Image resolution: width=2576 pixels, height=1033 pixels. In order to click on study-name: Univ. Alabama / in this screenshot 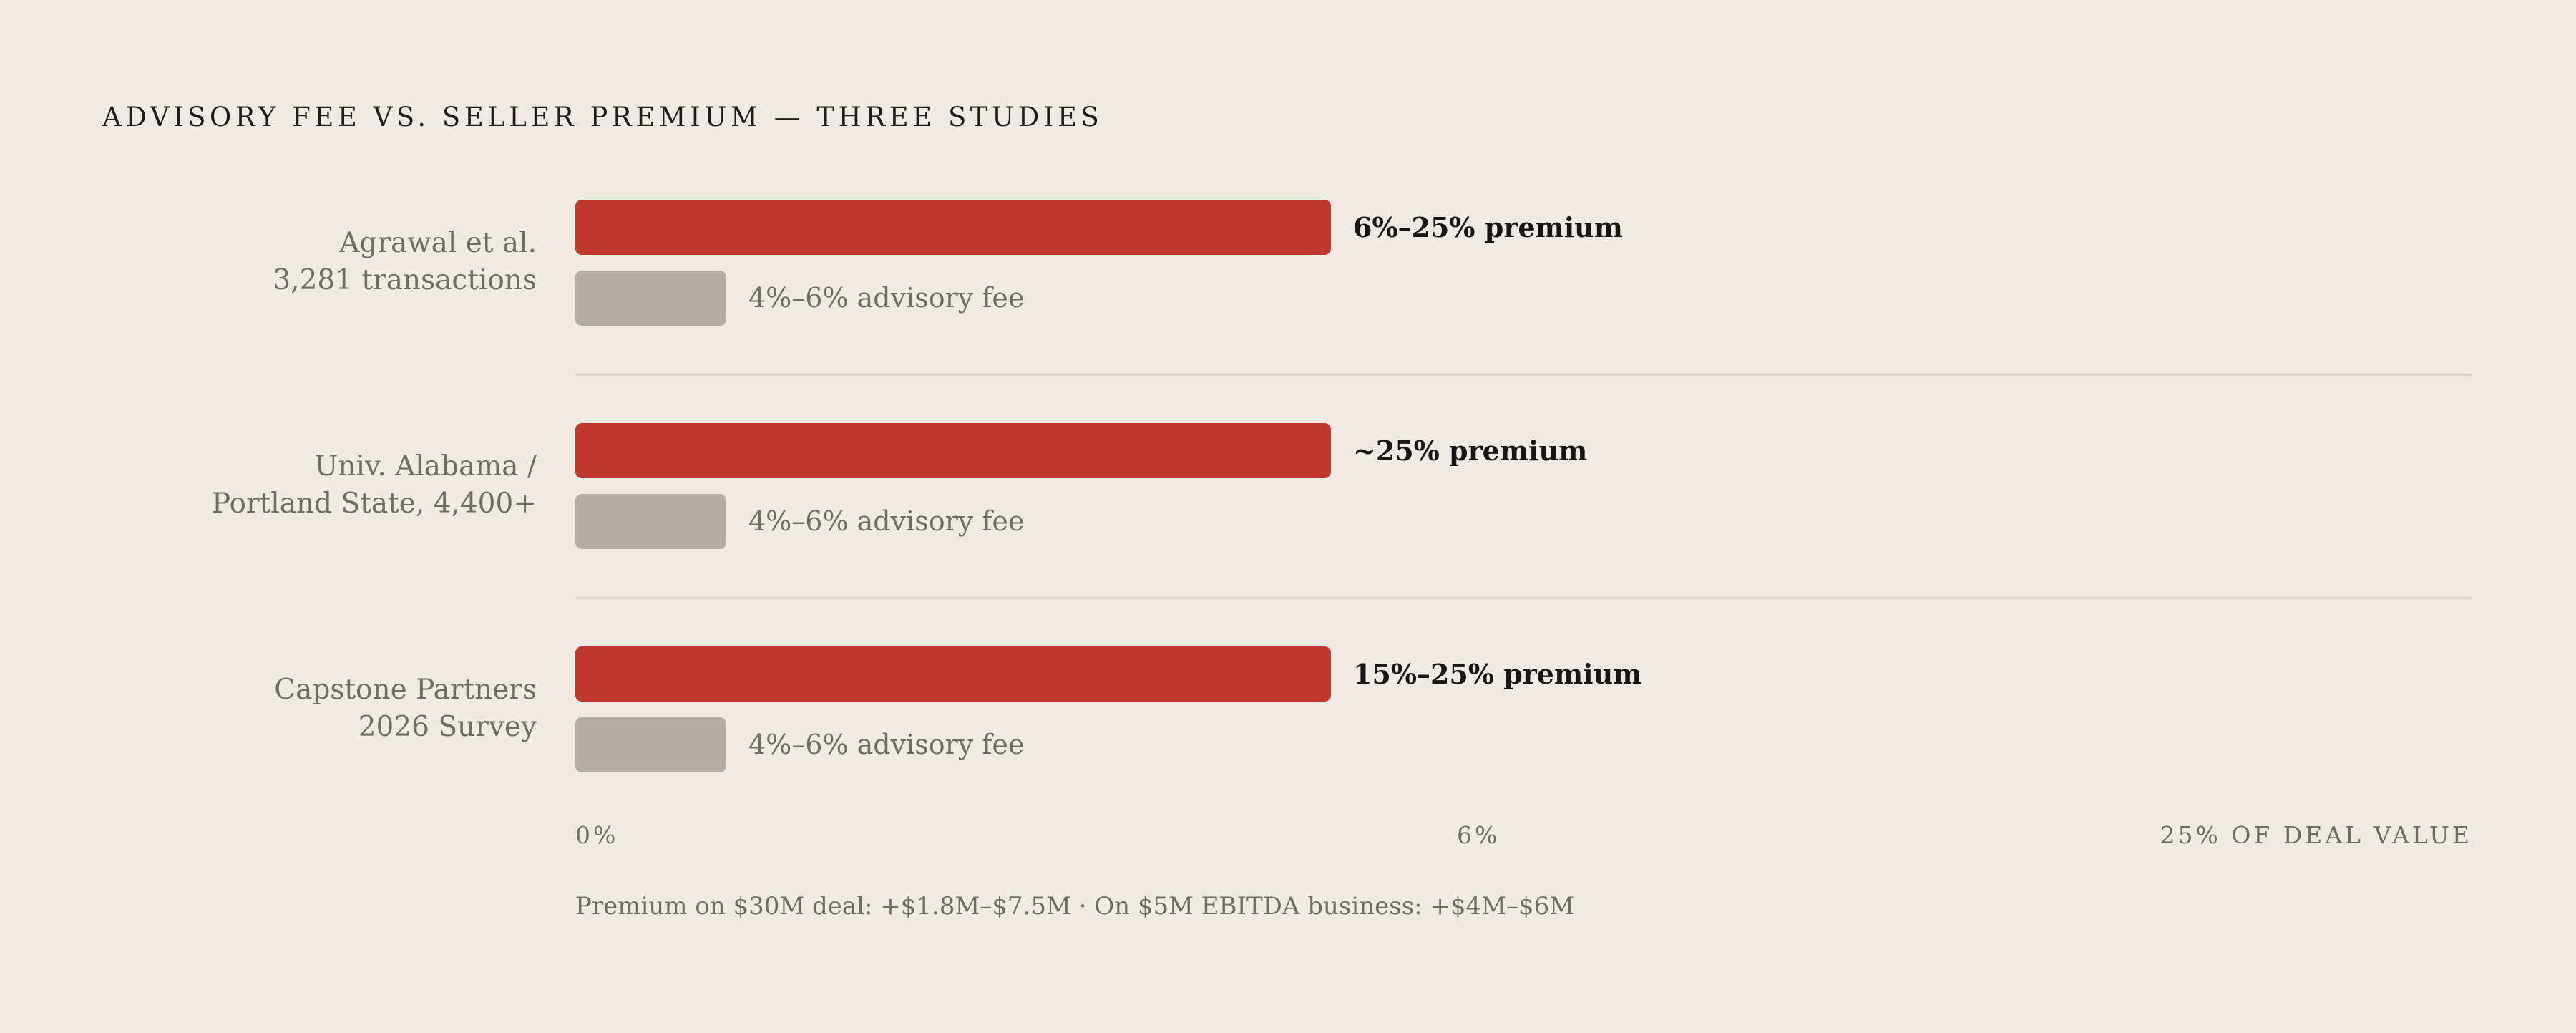, I will do `click(425, 466)`.